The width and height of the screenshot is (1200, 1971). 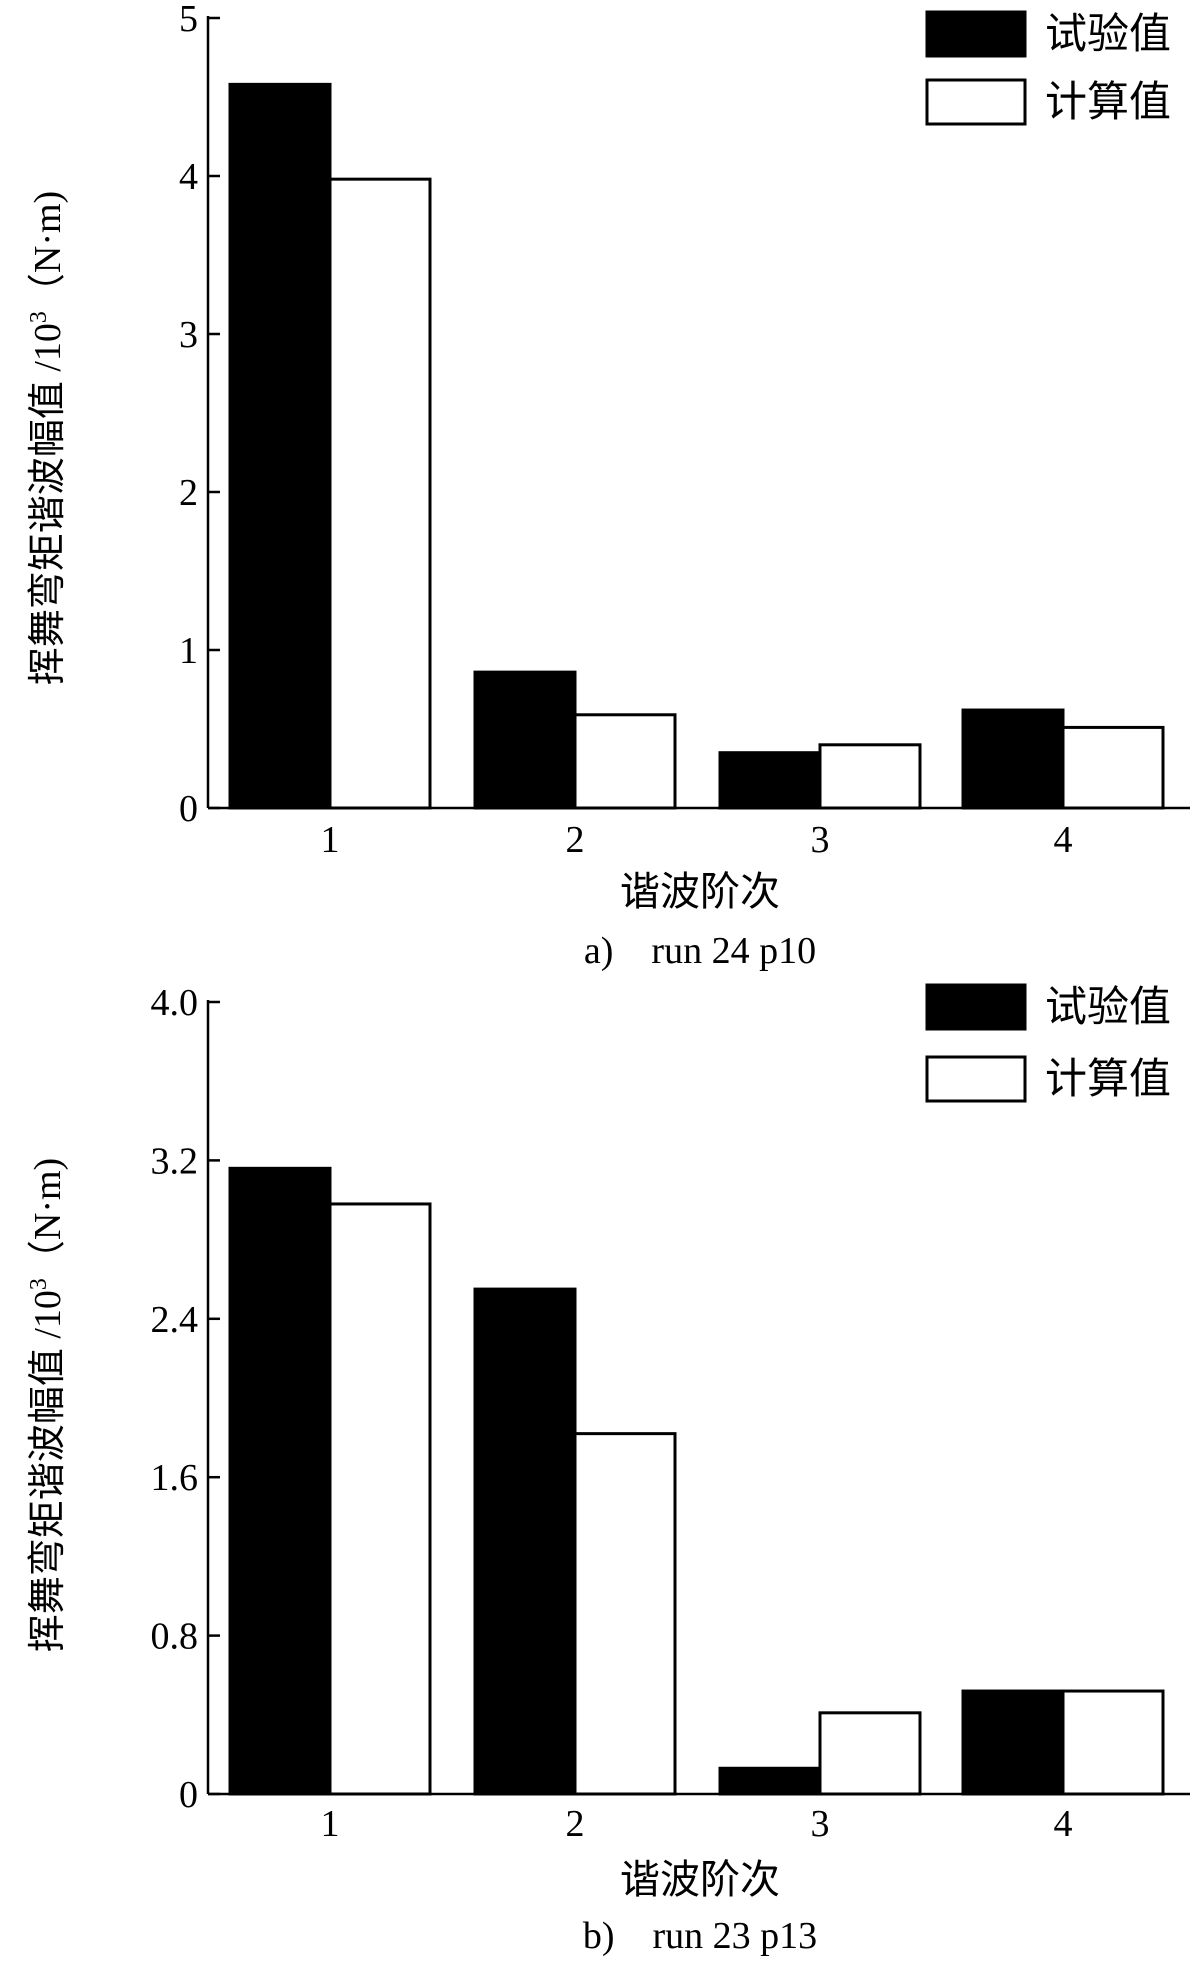 What do you see at coordinates (188, 20) in the screenshot?
I see `y-tick-label: 5` at bounding box center [188, 20].